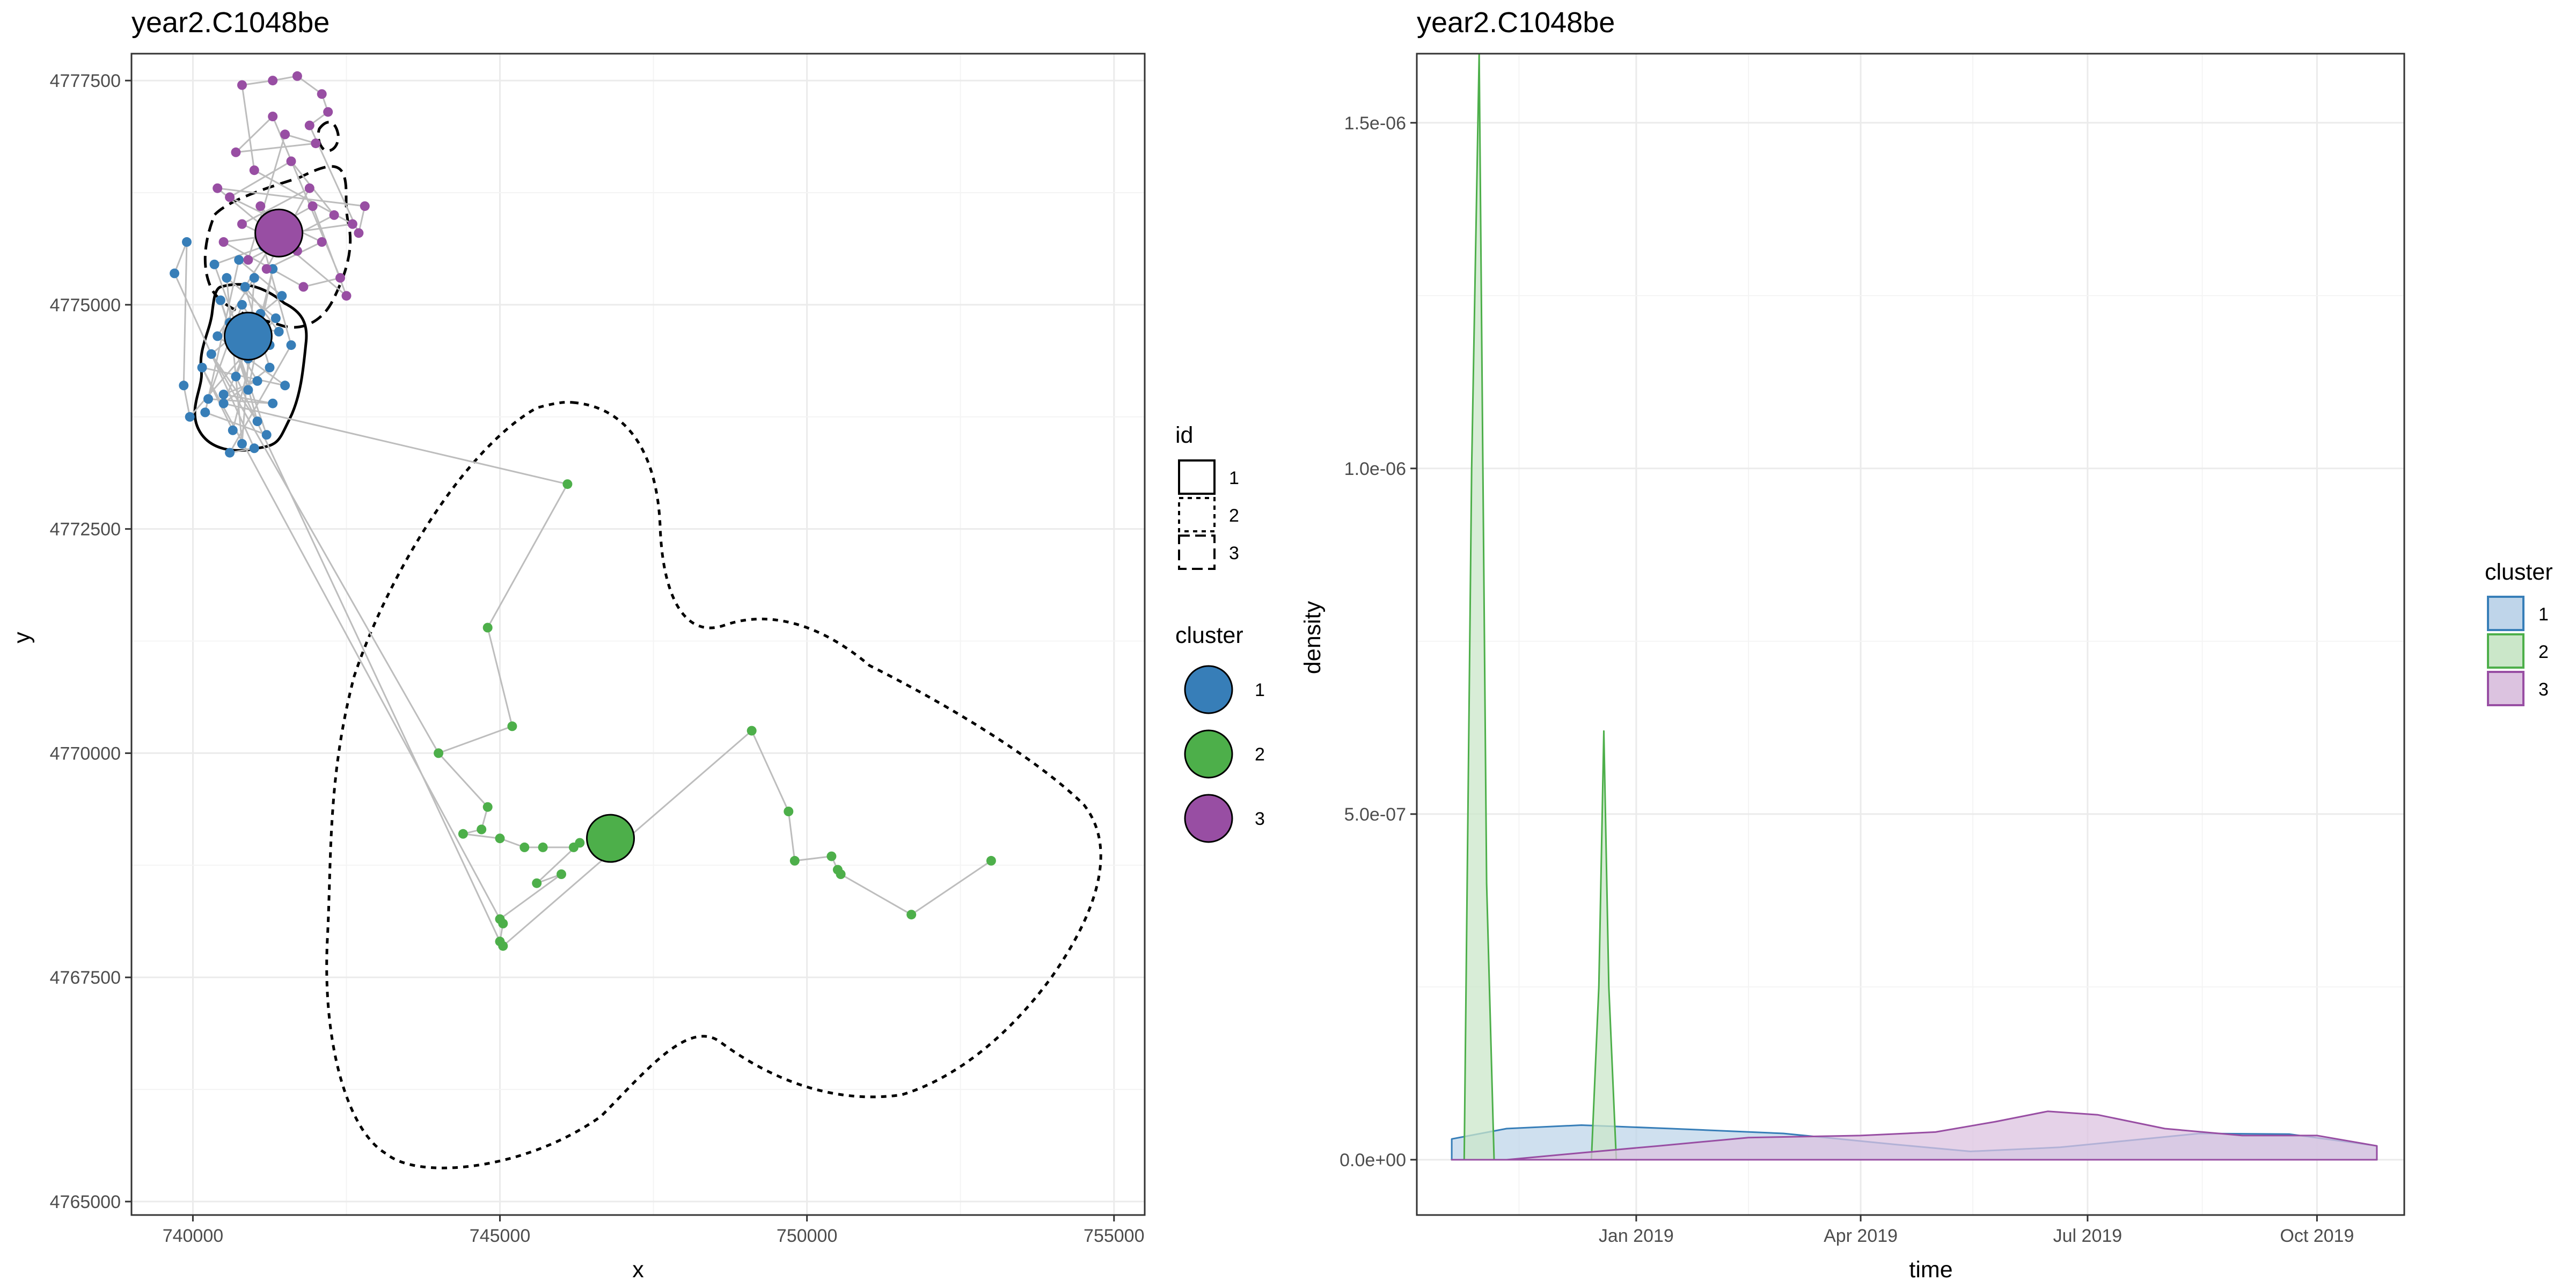 This screenshot has height=1288, width=2576. Describe the element at coordinates (1375, 123) in the screenshot. I see `y-tick-label: 1.5e-06` at that location.